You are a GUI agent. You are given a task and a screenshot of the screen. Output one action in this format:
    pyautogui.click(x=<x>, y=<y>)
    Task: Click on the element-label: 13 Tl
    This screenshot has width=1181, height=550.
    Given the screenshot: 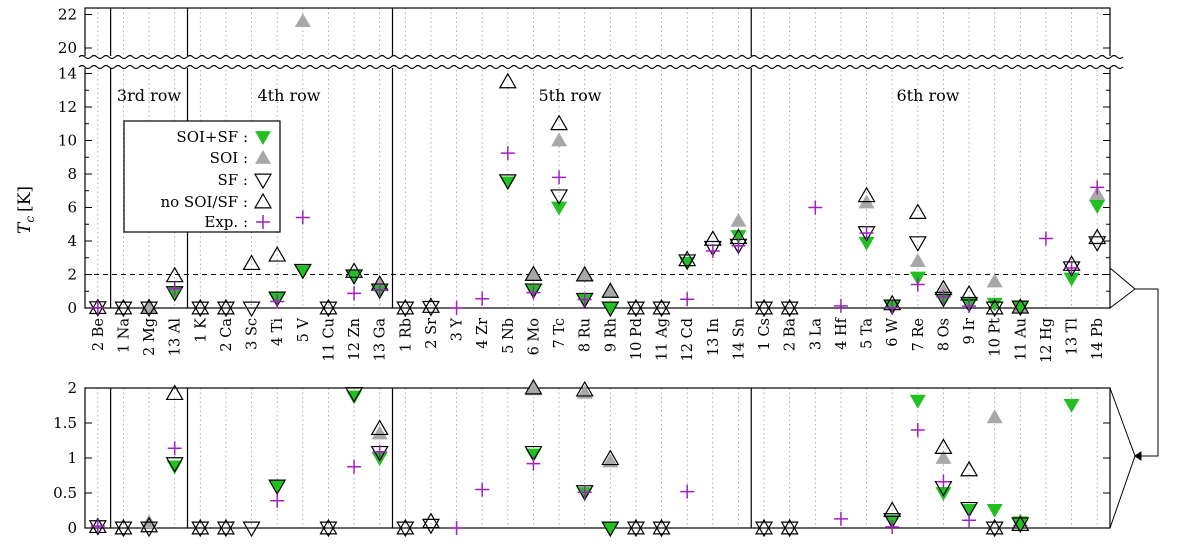 What is the action you would take?
    pyautogui.click(x=1073, y=337)
    